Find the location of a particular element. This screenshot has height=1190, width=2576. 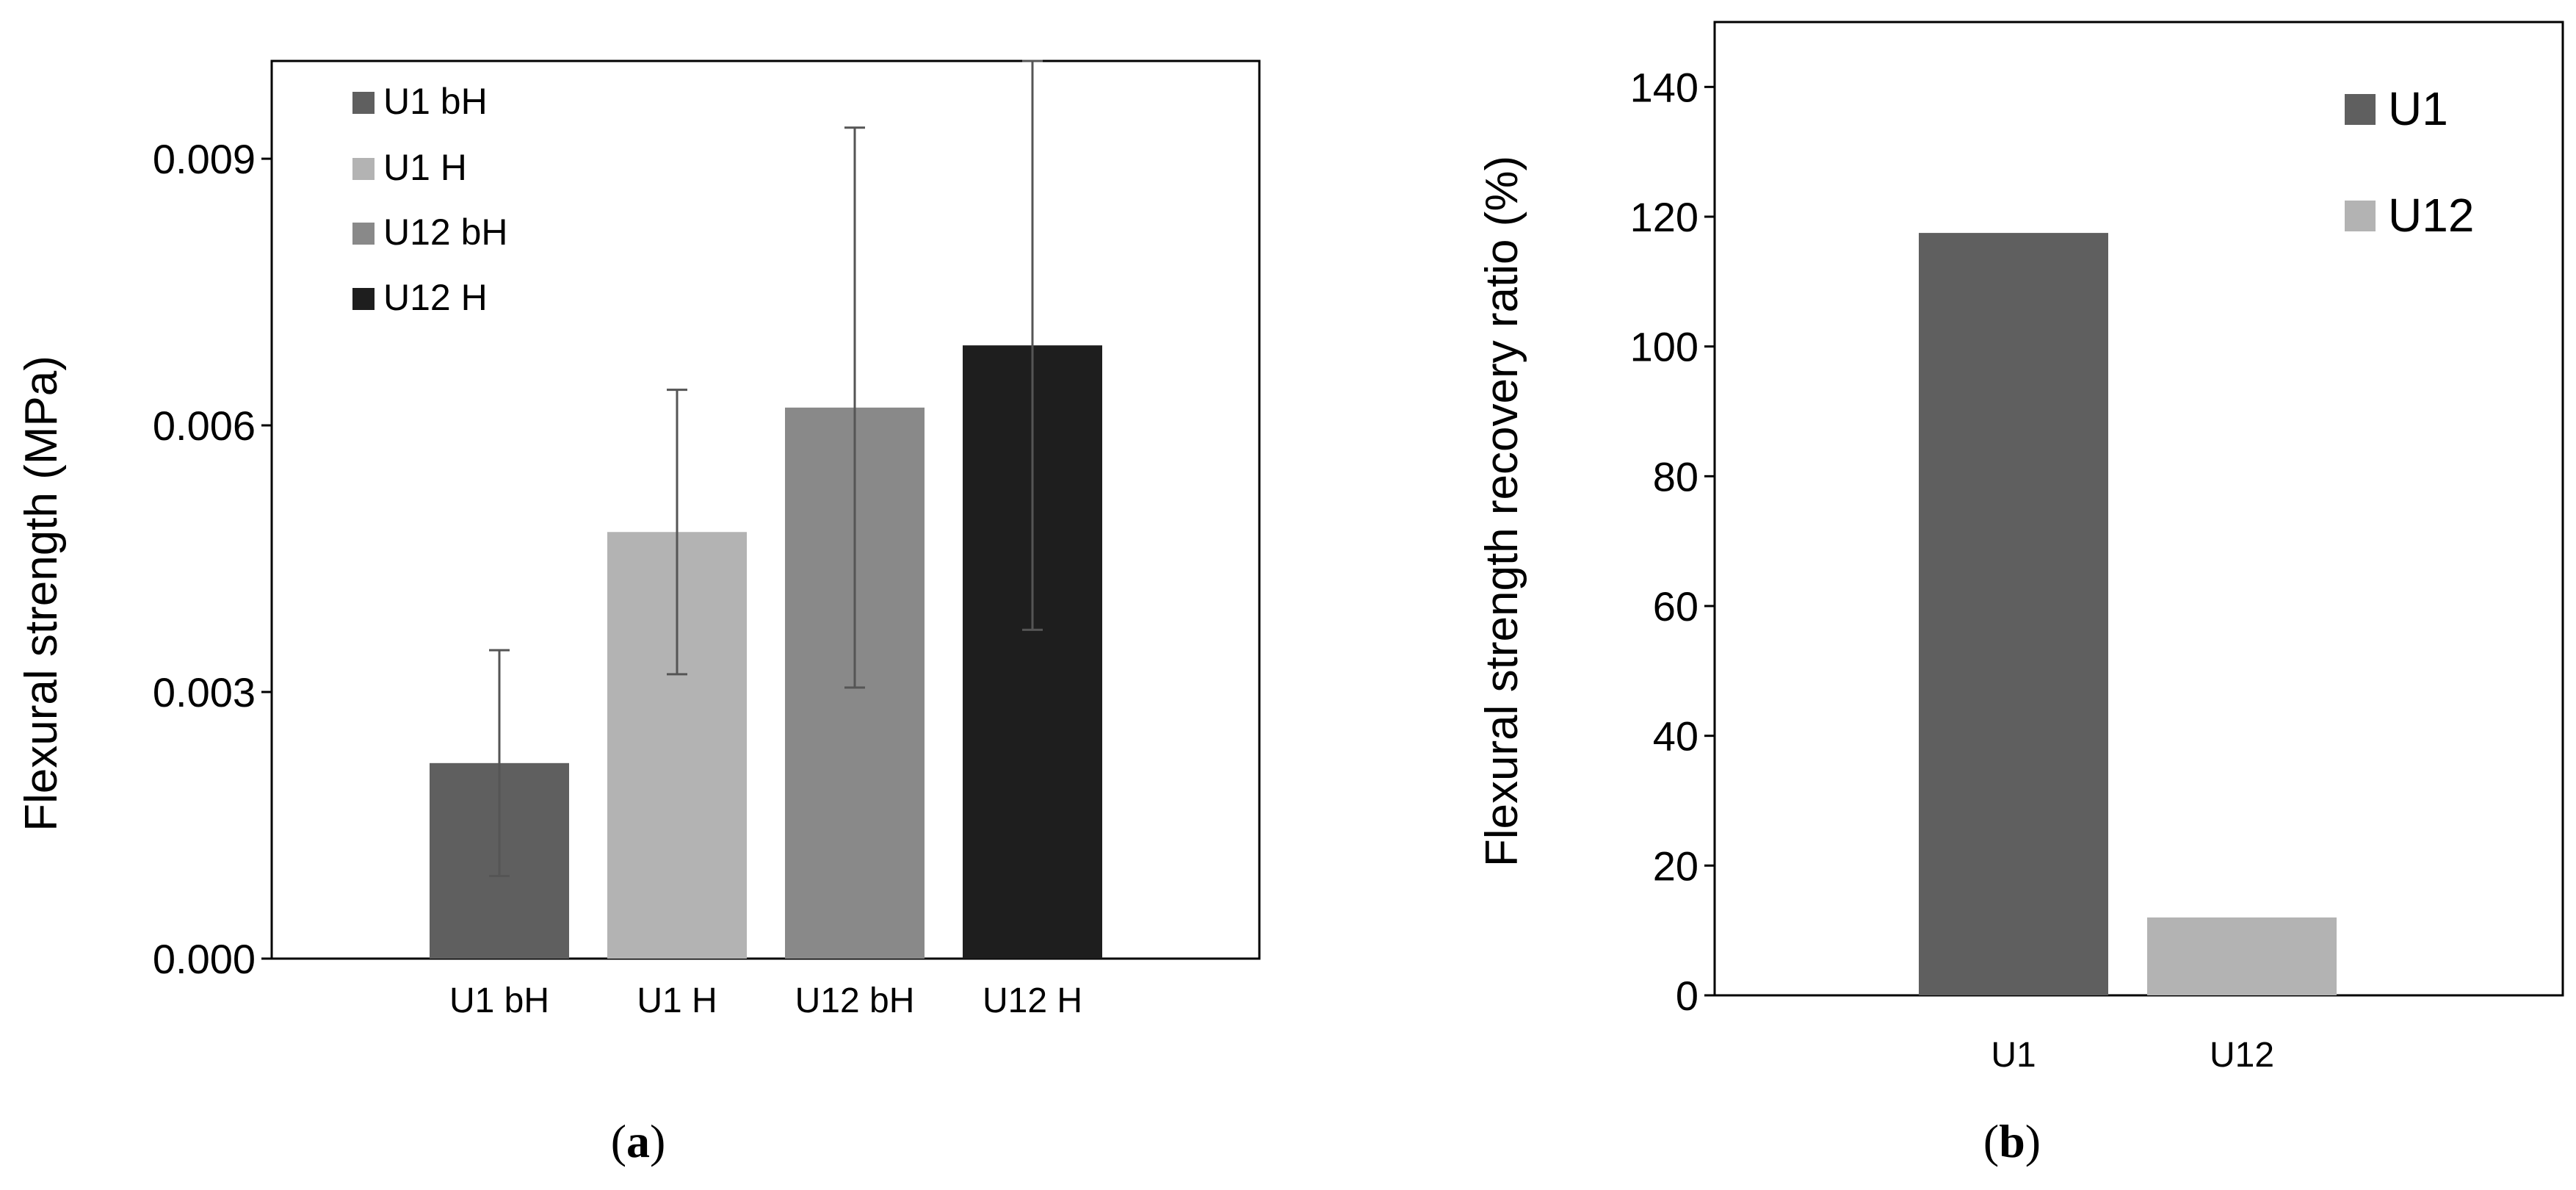

x-tick-label: U1 H is located at coordinates (677, 1001).